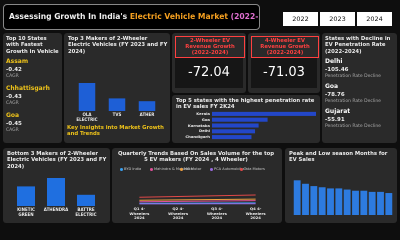 The height and width of the screenshot is (240, 400). Describe the element at coordinates (178, 213) in the screenshot. I see `x-tick-label: Q2 4-Wheelers 2024` at that location.